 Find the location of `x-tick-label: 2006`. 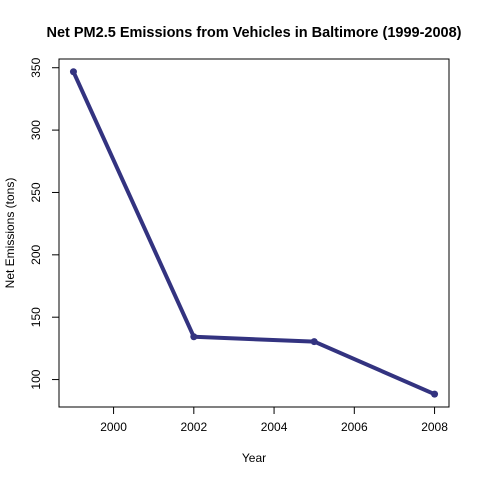

x-tick-label: 2006 is located at coordinates (354, 427).